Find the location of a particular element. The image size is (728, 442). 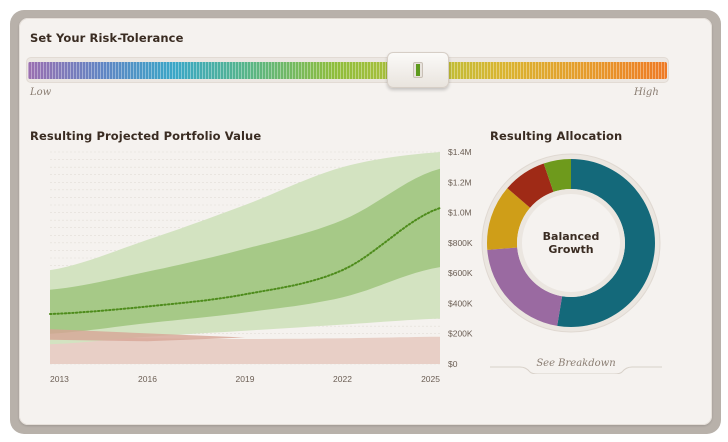

y-tick-label: $400K is located at coordinates (460, 303).